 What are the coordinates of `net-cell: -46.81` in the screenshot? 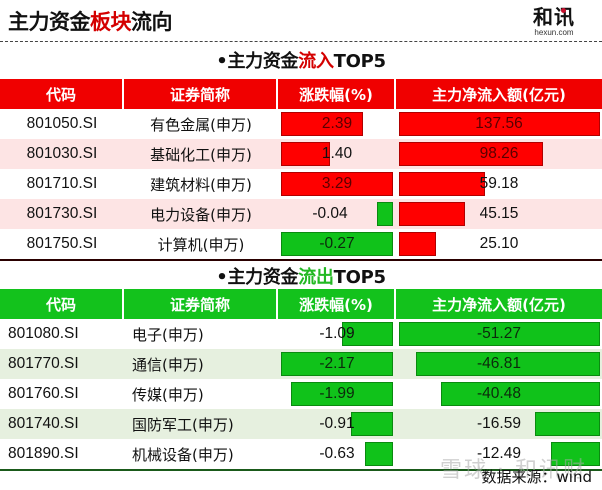 It's located at (499, 364).